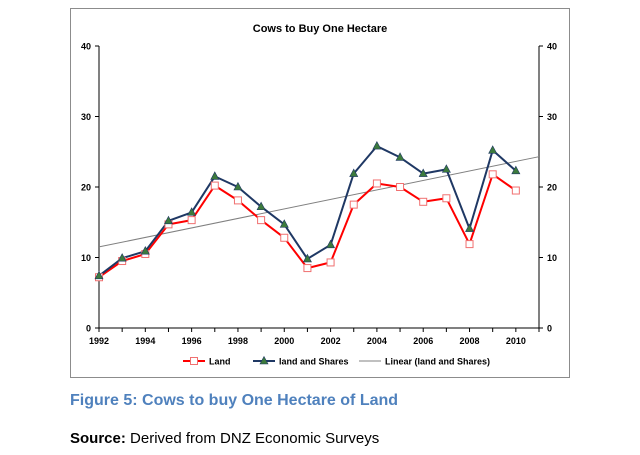 The width and height of the screenshot is (640, 455). I want to click on y-tick-label-right: 20, so click(552, 188).